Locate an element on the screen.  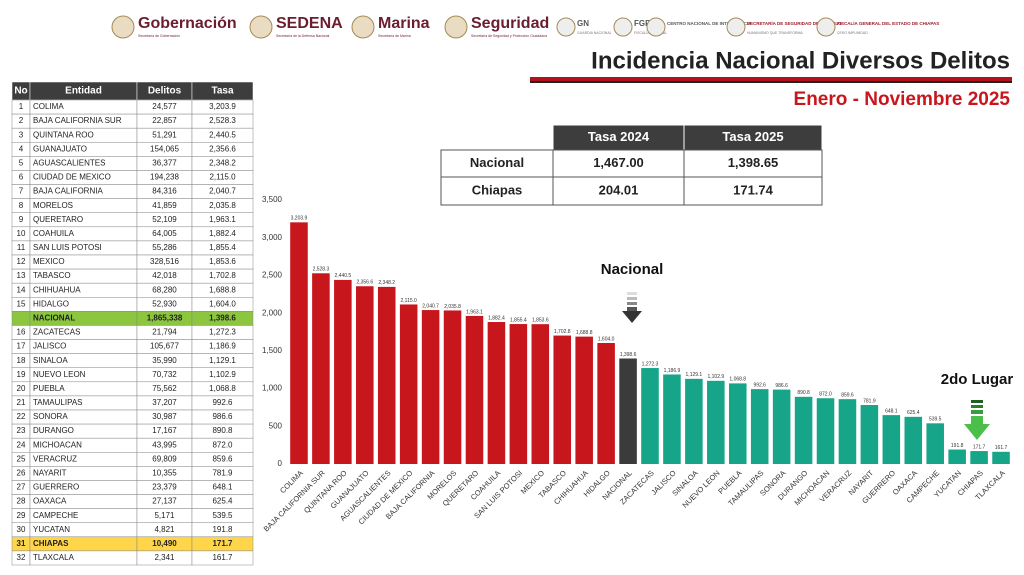
table-cell-text: 28 is located at coordinates (21, 501).